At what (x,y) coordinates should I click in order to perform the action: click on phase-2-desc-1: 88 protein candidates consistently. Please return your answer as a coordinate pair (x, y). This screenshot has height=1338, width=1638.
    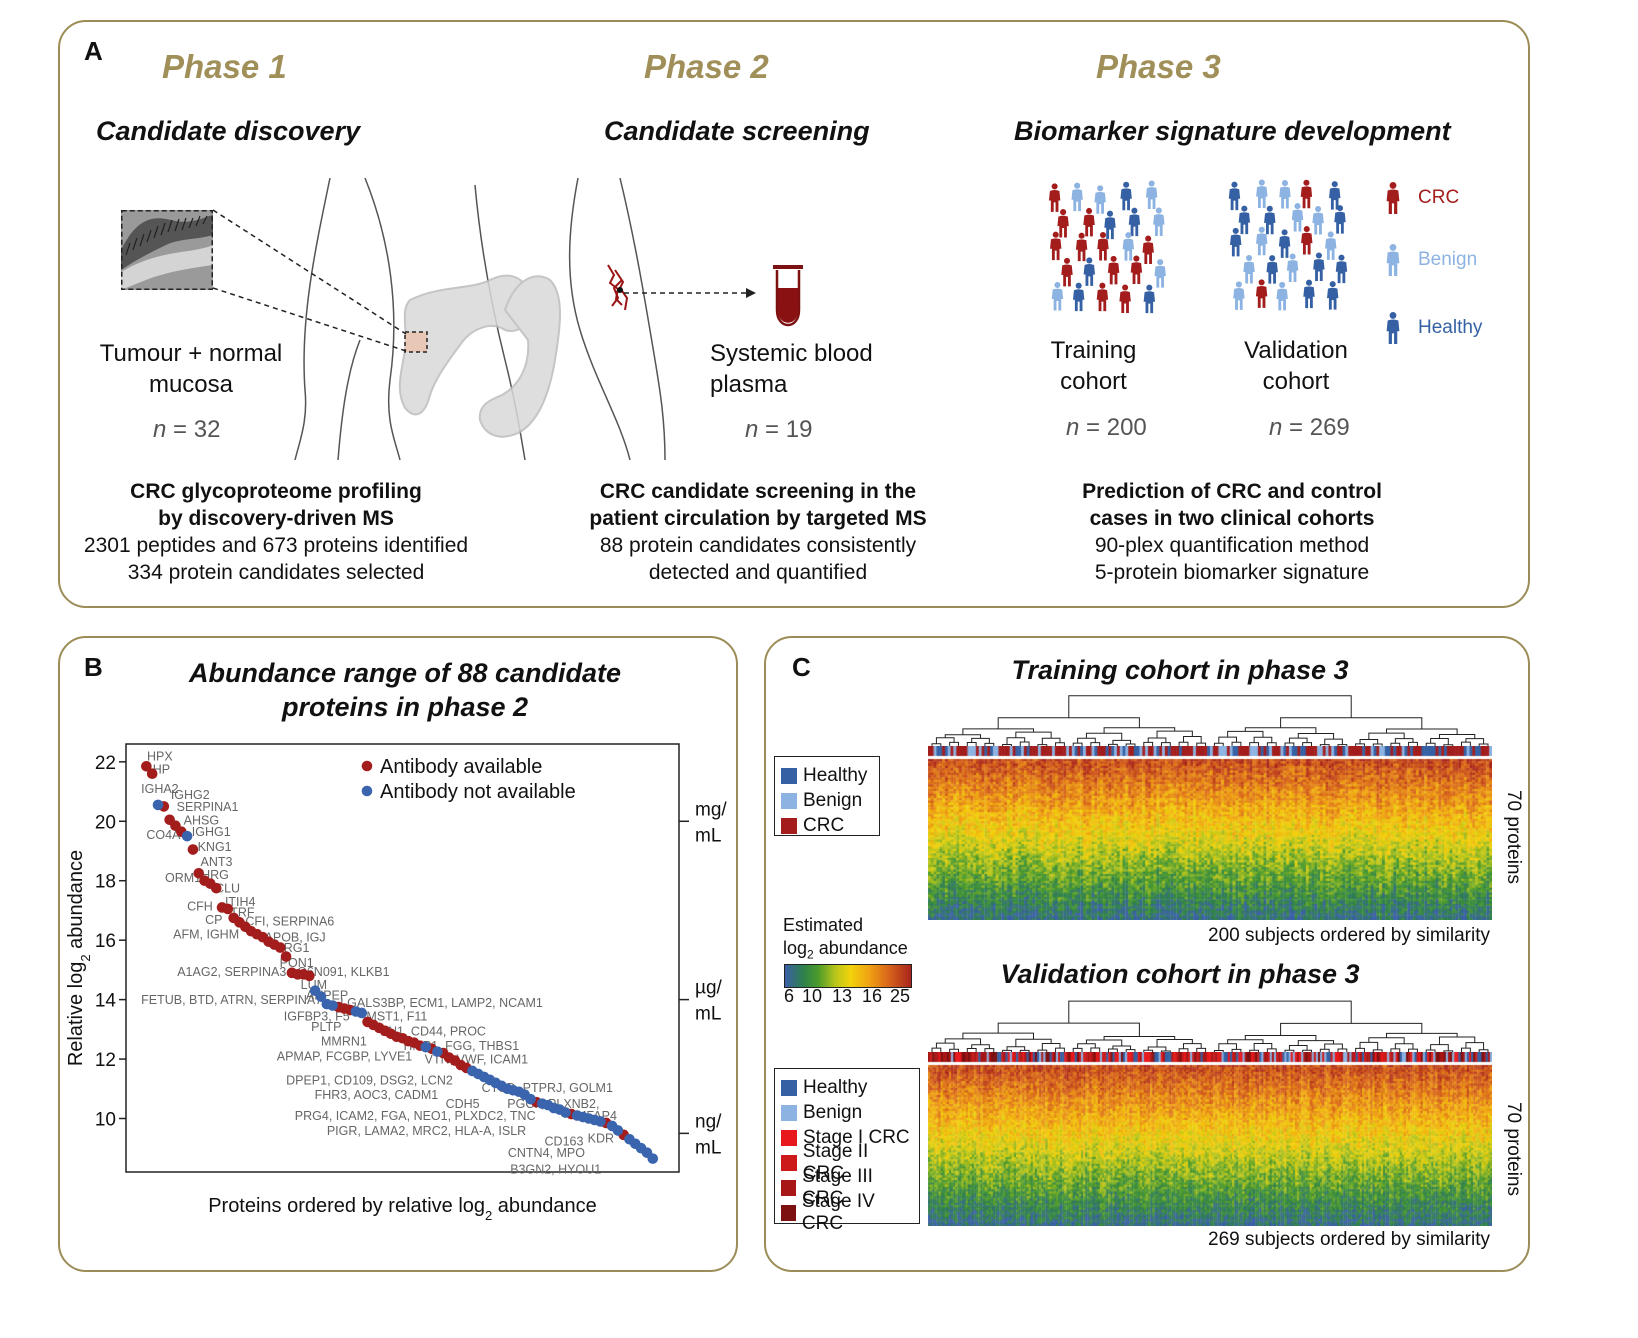
    Looking at the image, I should click on (758, 545).